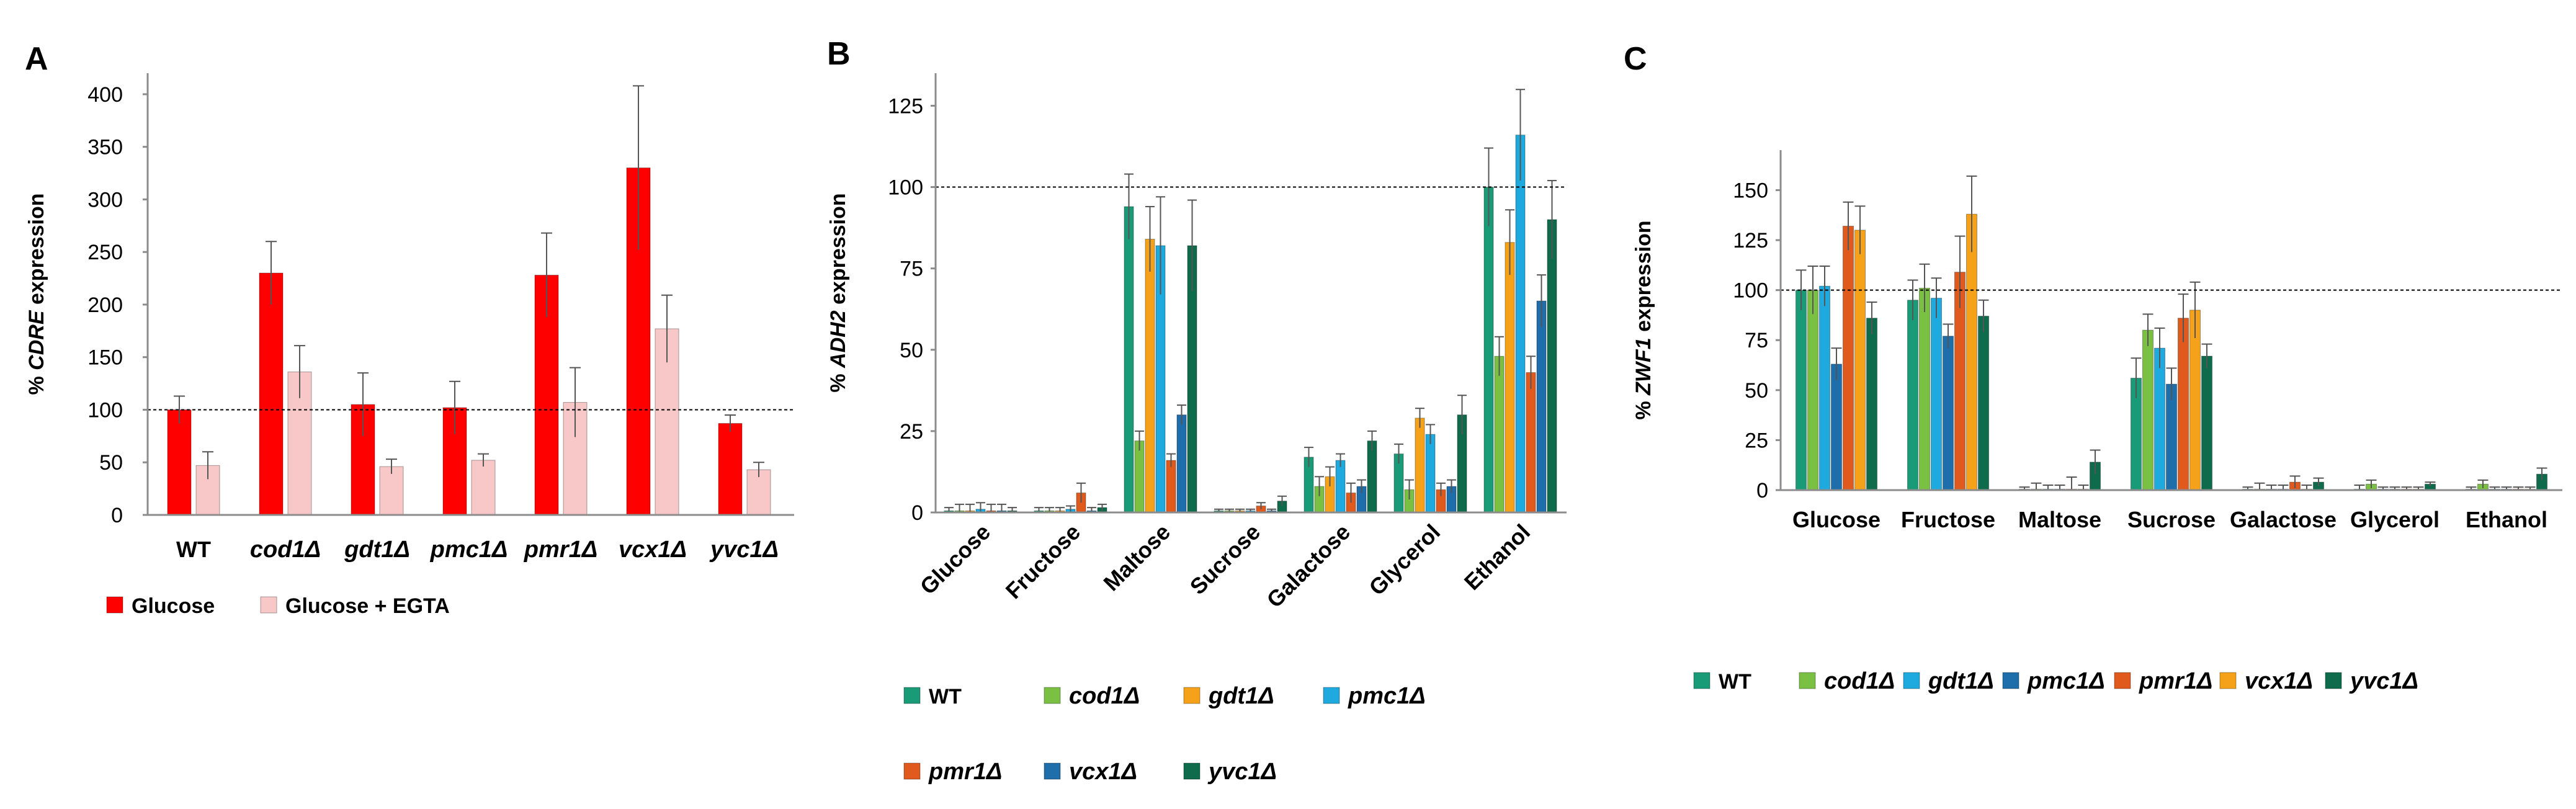 Image resolution: width=2576 pixels, height=809 pixels. What do you see at coordinates (965, 772) in the screenshot?
I see `legend-label: pmr1Δ` at bounding box center [965, 772].